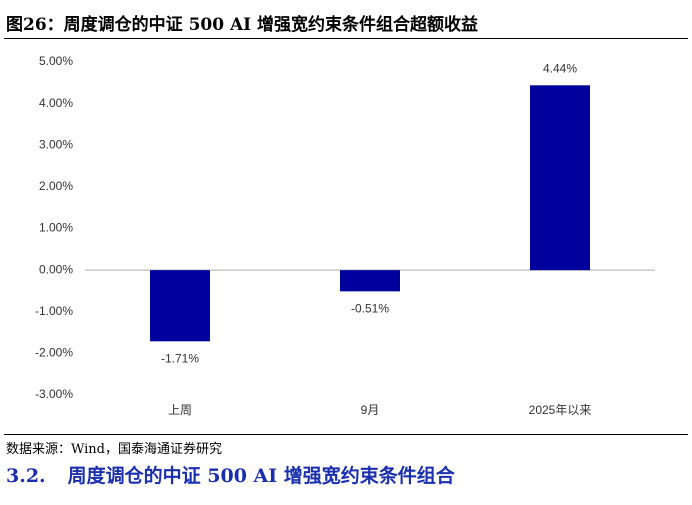  Describe the element at coordinates (56, 144) in the screenshot. I see `y-tick-label: 3.00%` at that location.